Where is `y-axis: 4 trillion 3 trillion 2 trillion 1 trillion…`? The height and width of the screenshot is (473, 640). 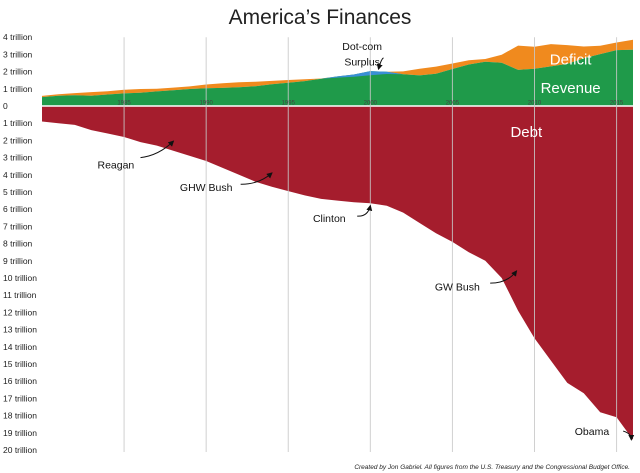 y-axis: 4 trillion 3 trillion 2 trillion 1 trillion… is located at coordinates (20, 243).